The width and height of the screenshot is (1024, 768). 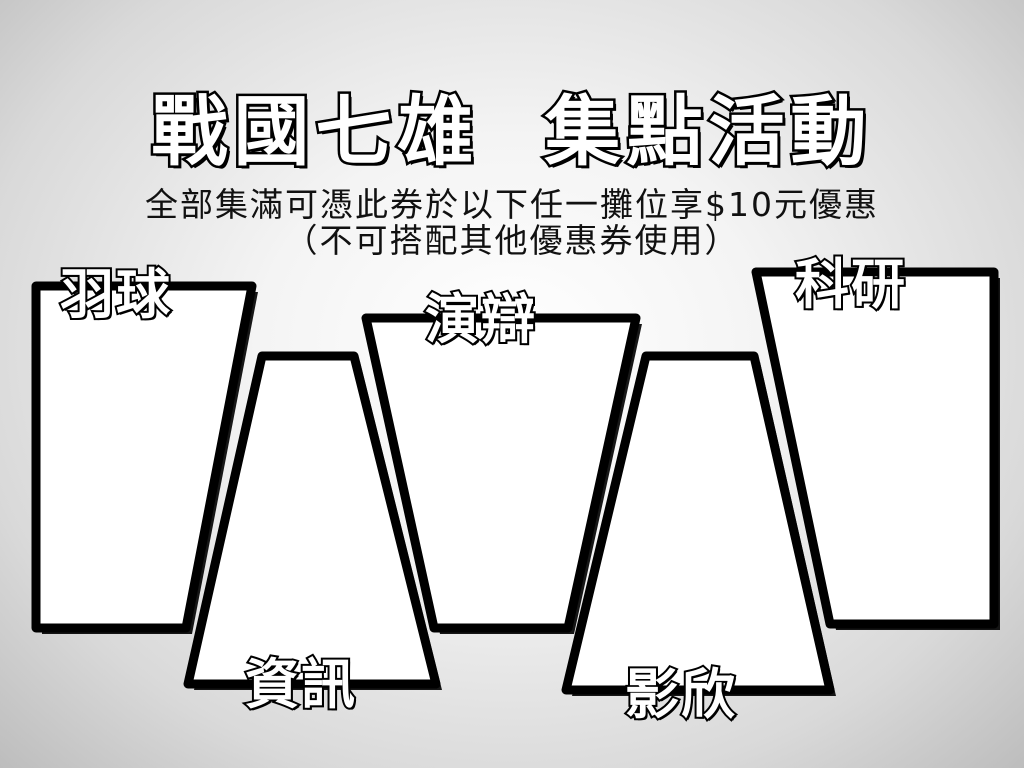 What do you see at coordinates (850, 284) in the screenshot?
I see `stall-label-science: 科研` at bounding box center [850, 284].